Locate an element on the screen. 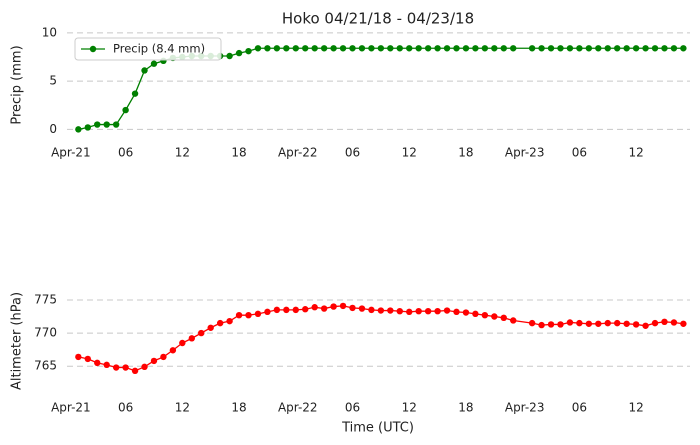 The height and width of the screenshot is (445, 700). y-axis-label: Precip (mm) is located at coordinates (17, 84).